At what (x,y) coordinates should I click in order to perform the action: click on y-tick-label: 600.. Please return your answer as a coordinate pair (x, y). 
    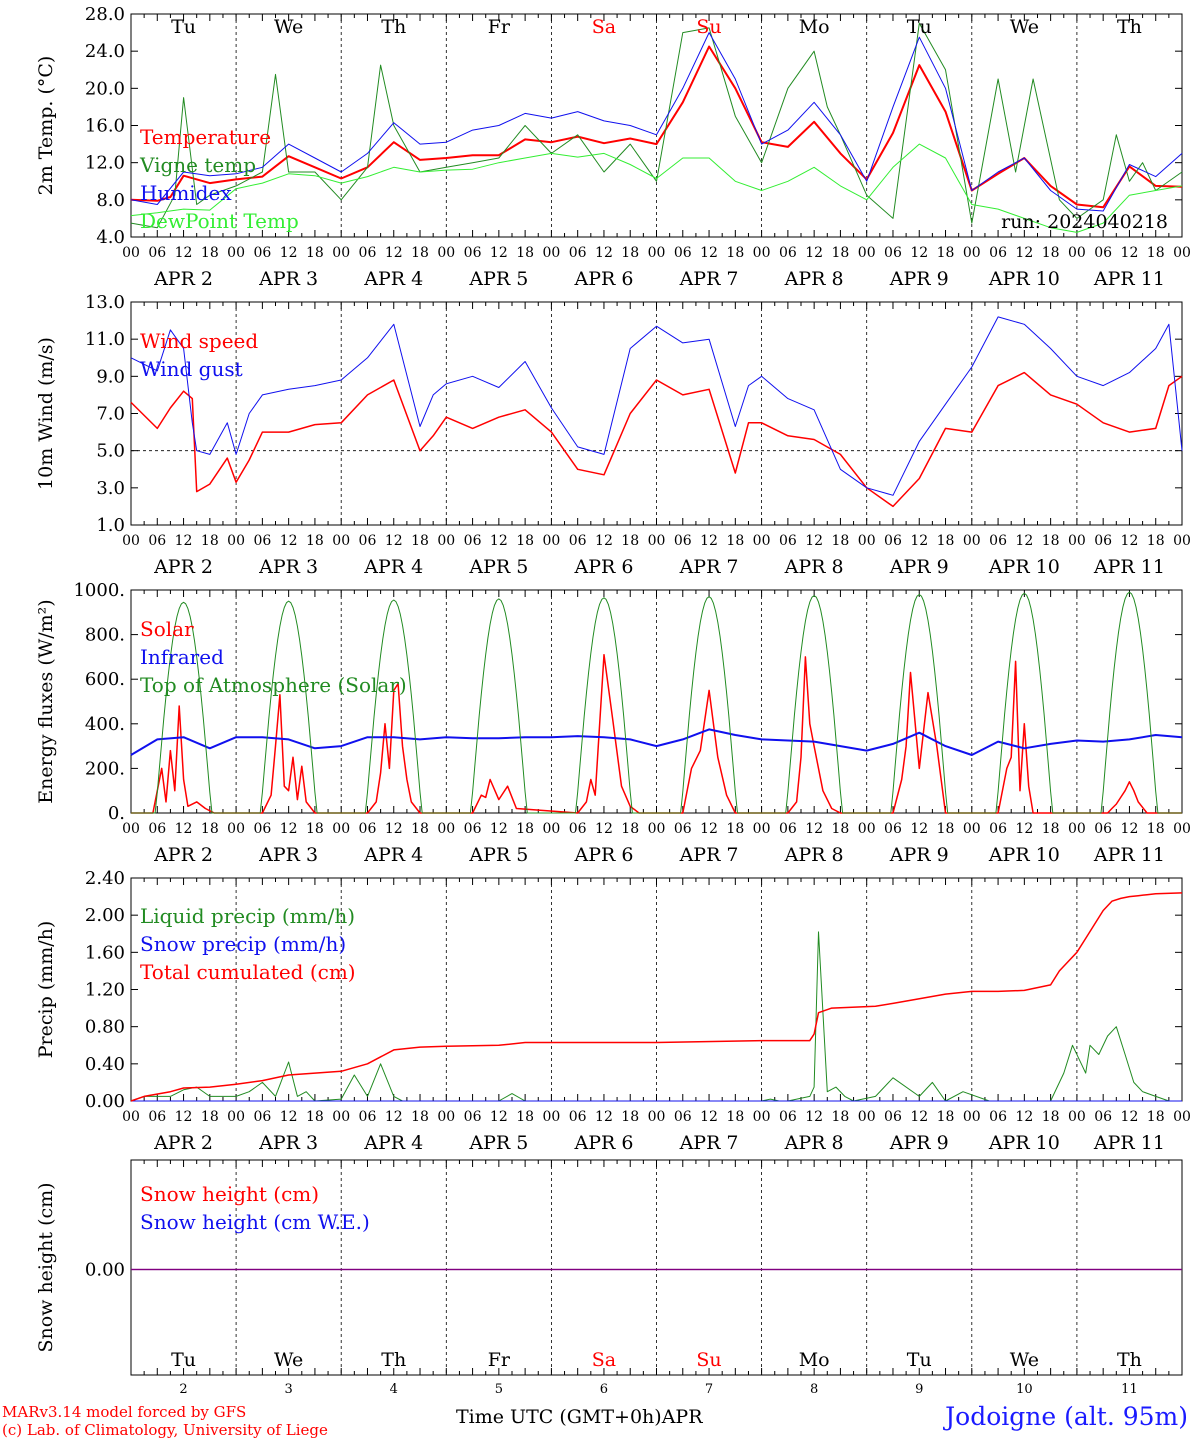
    Looking at the image, I should click on (105, 679).